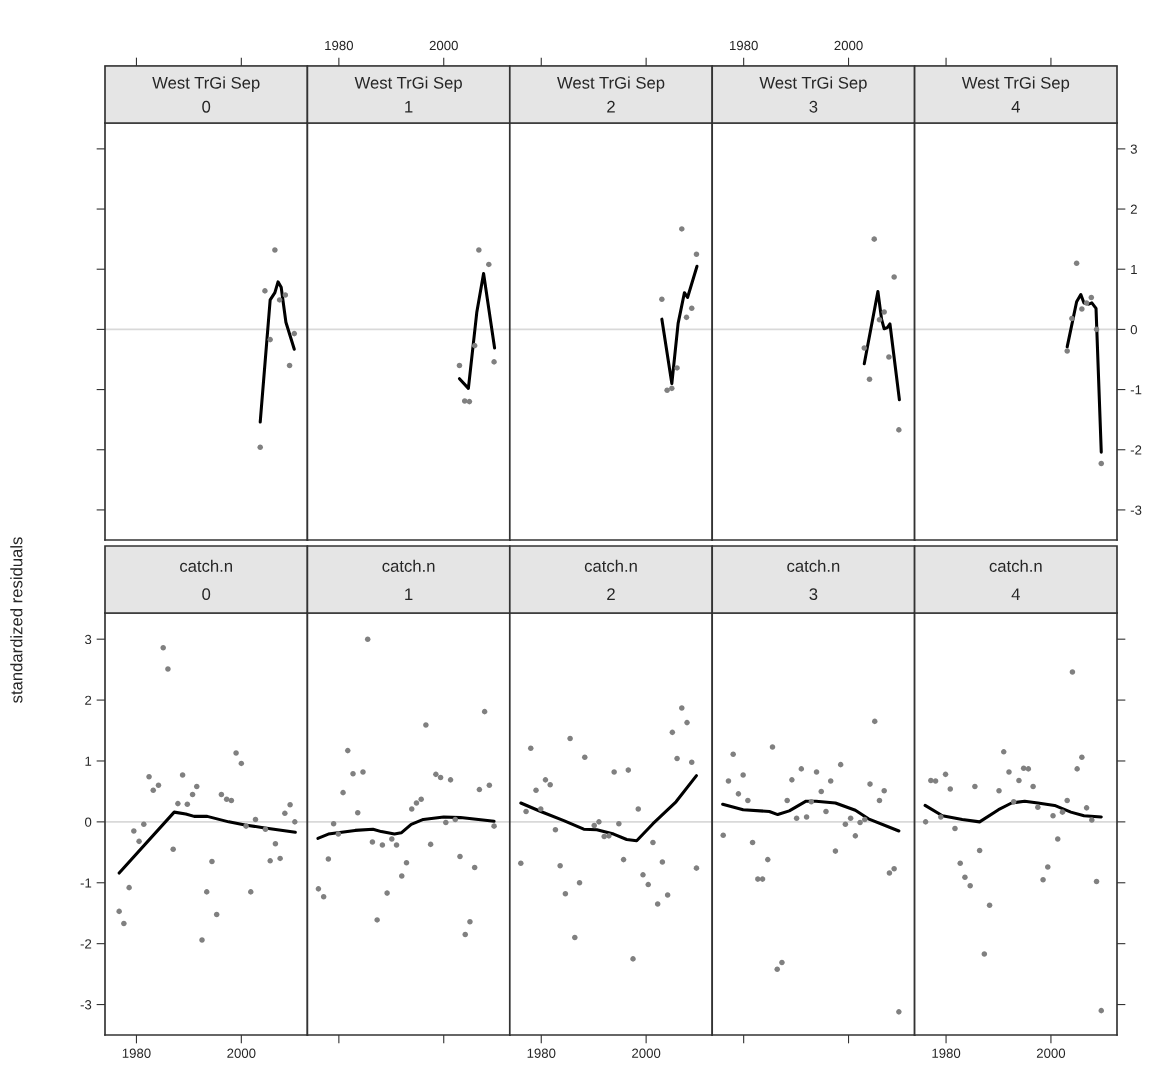  I want to click on line-series, so click(207, 842).